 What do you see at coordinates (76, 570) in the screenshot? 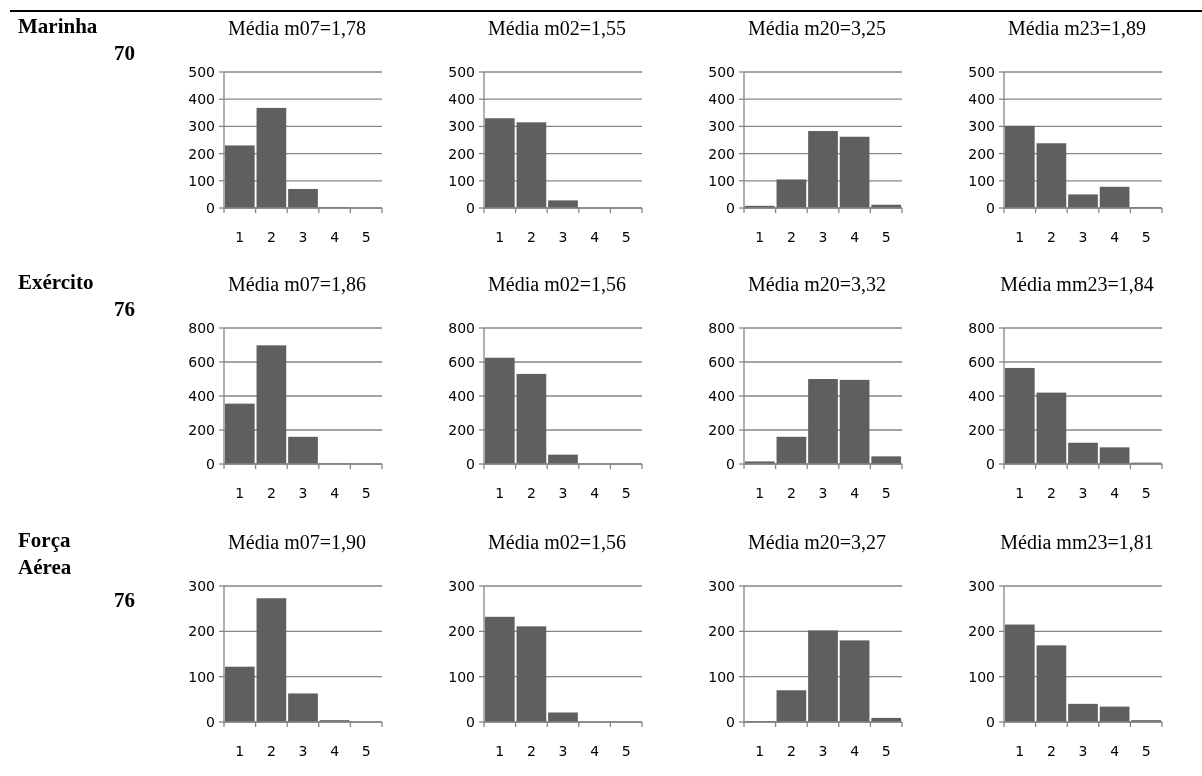
I see `text: Força Aérea 76` at bounding box center [76, 570].